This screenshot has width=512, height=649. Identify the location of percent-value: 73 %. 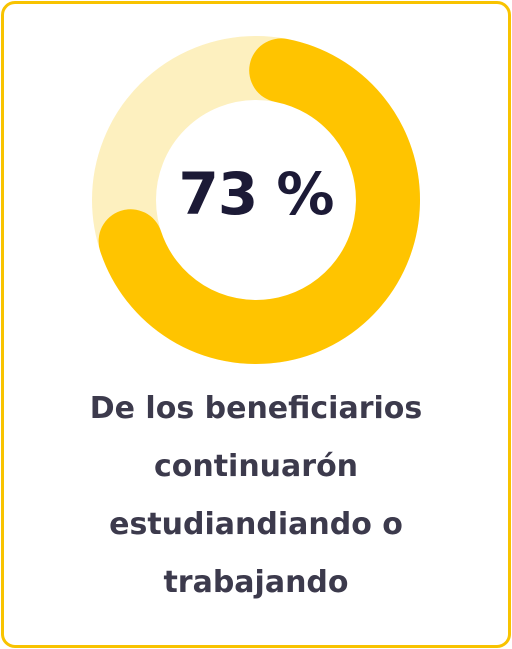
(256, 194).